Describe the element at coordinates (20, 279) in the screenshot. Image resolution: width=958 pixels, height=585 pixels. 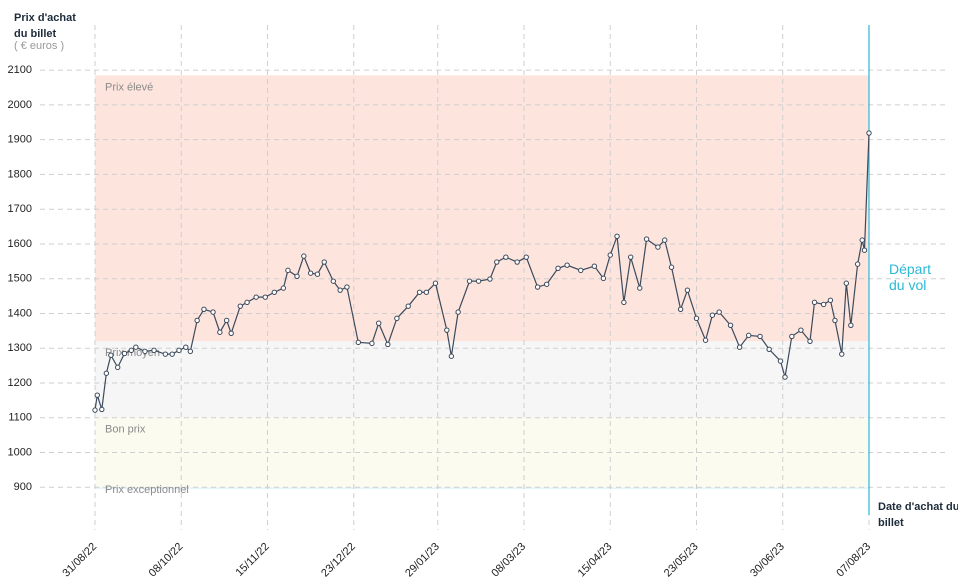
I see `y-tick-label: 1500` at that location.